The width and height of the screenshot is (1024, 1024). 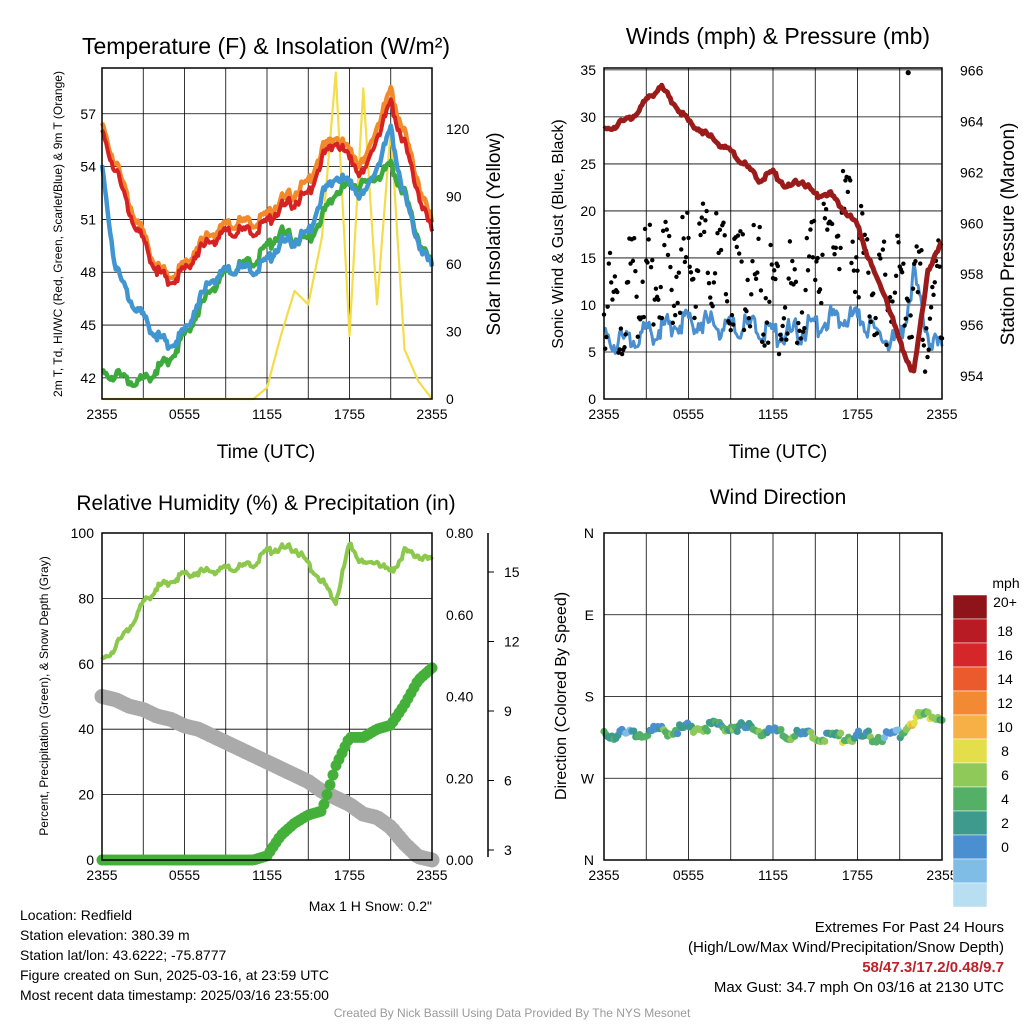 I want to click on wdir-legend-label: 8, so click(x=1005, y=751).